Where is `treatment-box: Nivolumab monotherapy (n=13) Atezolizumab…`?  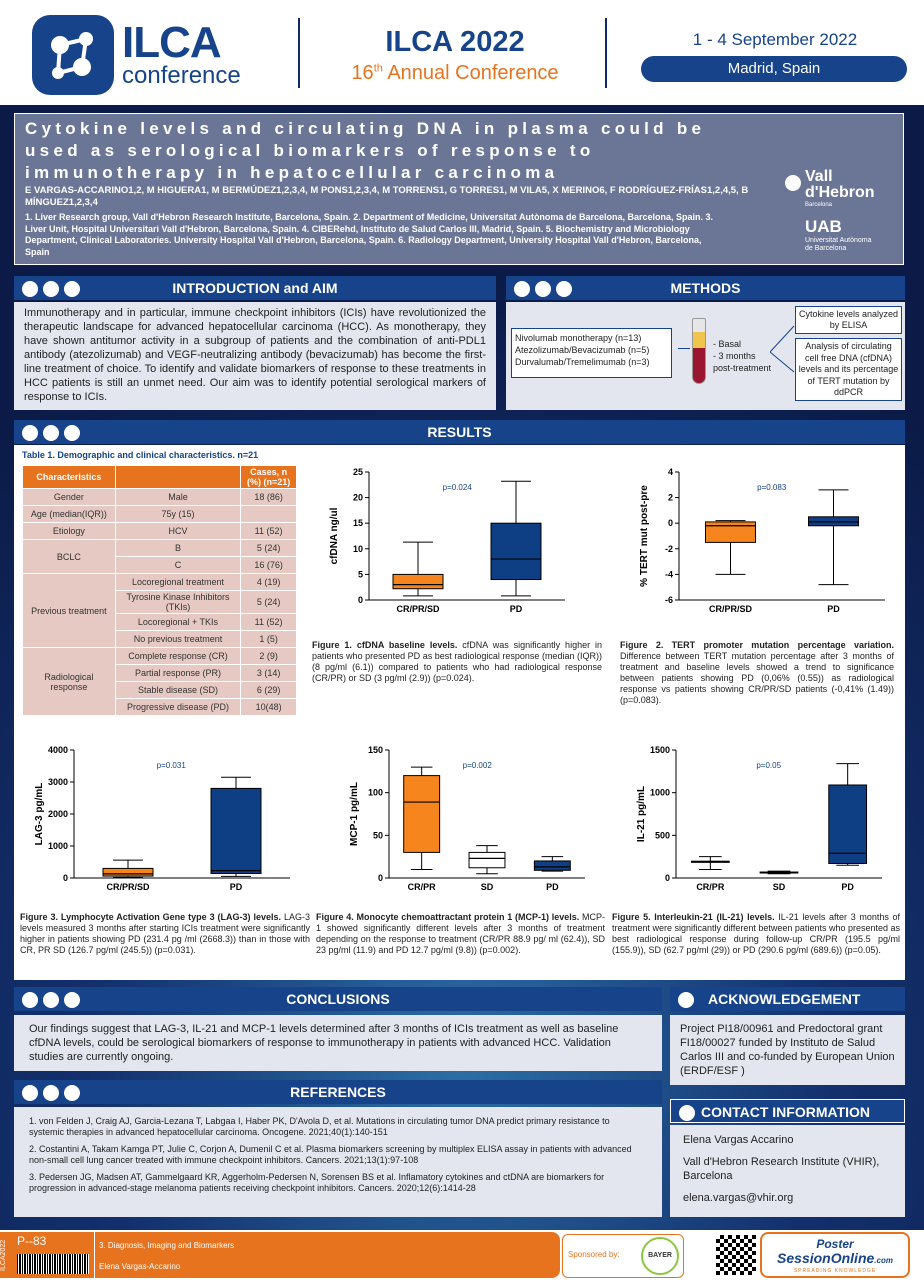
treatment-box: Nivolumab monotherapy (n=13) Atezolizumab… is located at coordinates (591, 353).